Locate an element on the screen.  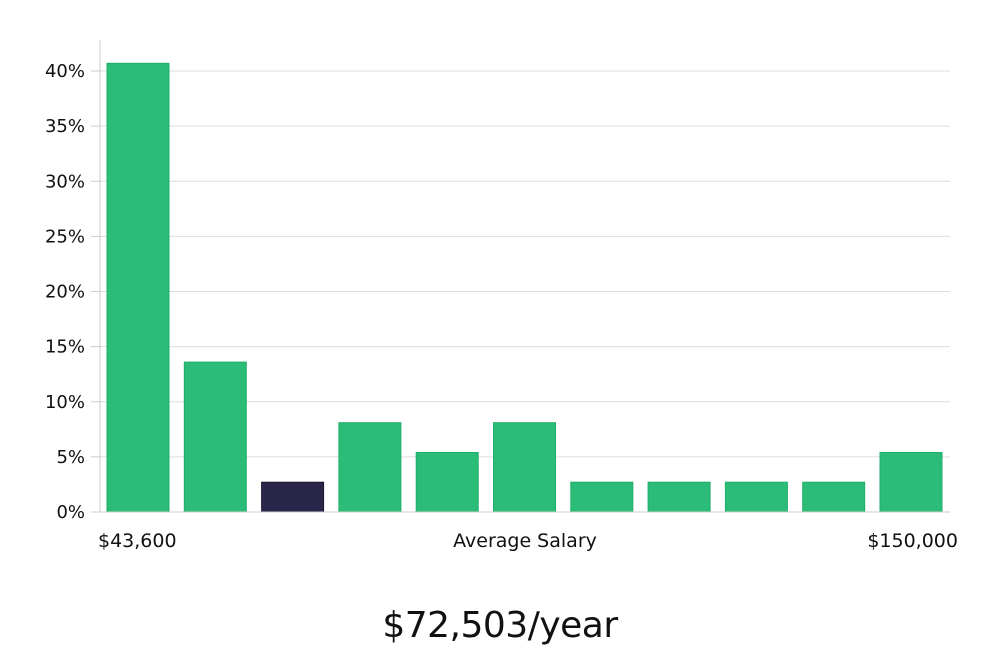
y-tick-label: 0% is located at coordinates (70, 512).